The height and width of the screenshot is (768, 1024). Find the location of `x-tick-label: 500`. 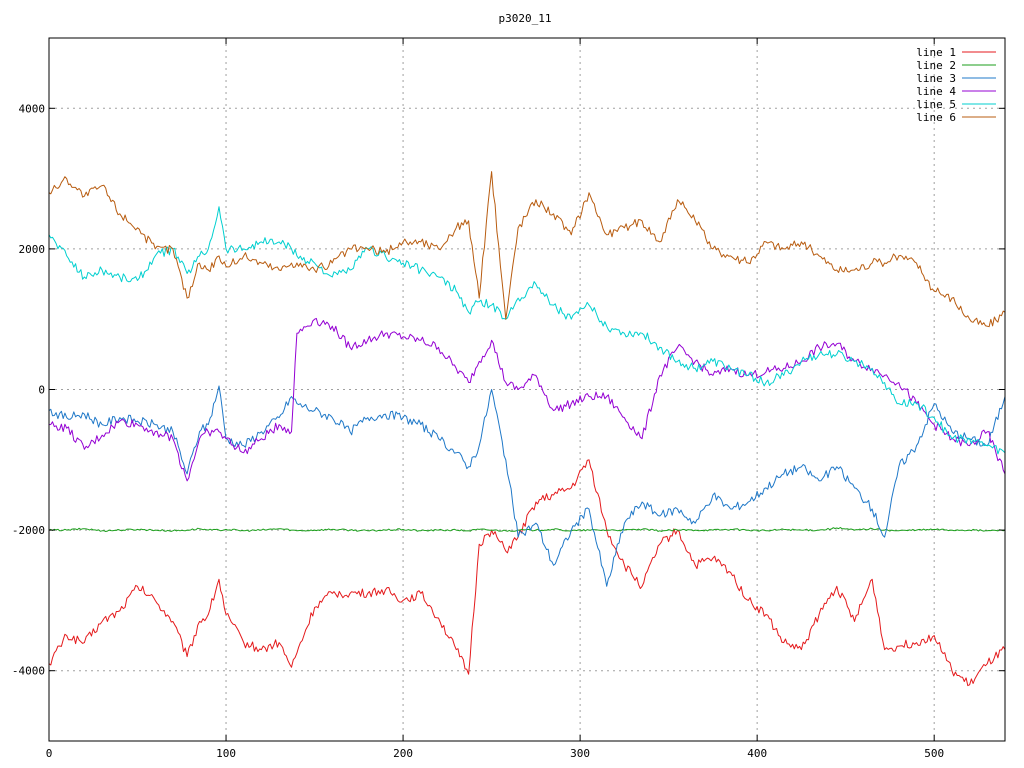

x-tick-label: 500 is located at coordinates (934, 753).